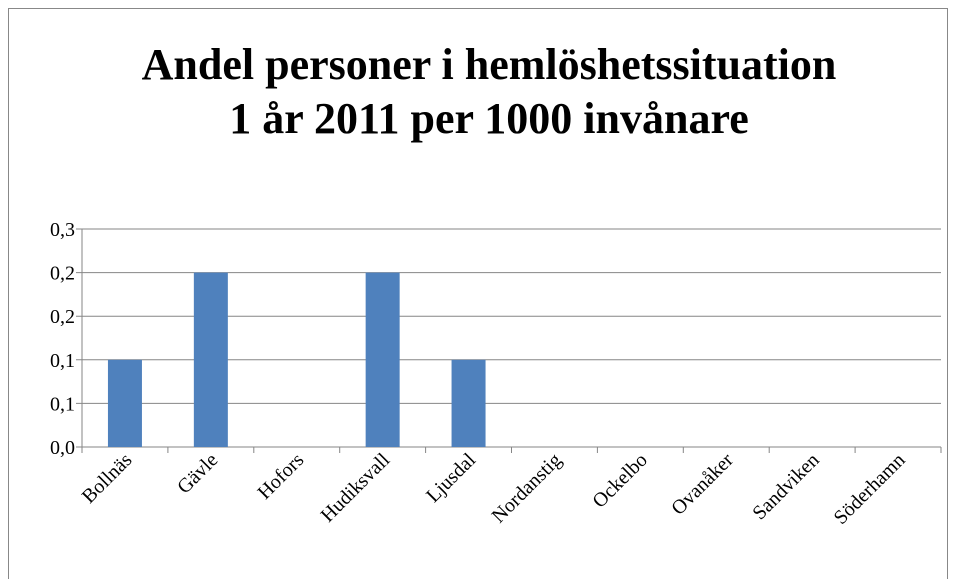 The image size is (956, 579). What do you see at coordinates (107, 478) in the screenshot?
I see `x-tick-label: Bollnäs` at bounding box center [107, 478].